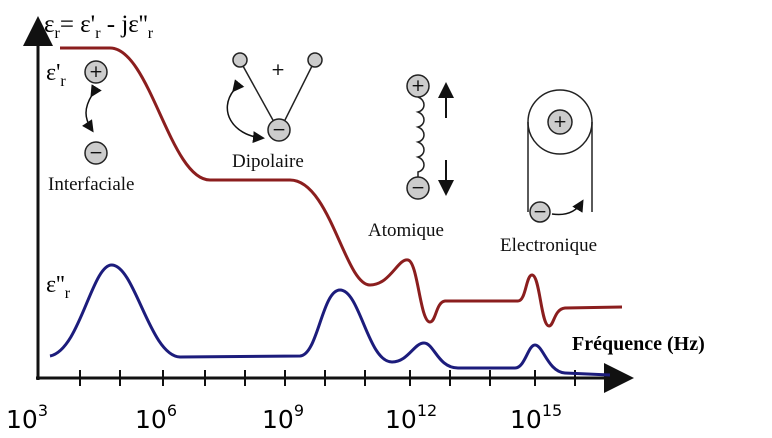 This screenshot has height=438, width=772. Describe the element at coordinates (268, 161) in the screenshot. I see `mechanism-label: Dipolaire` at that location.